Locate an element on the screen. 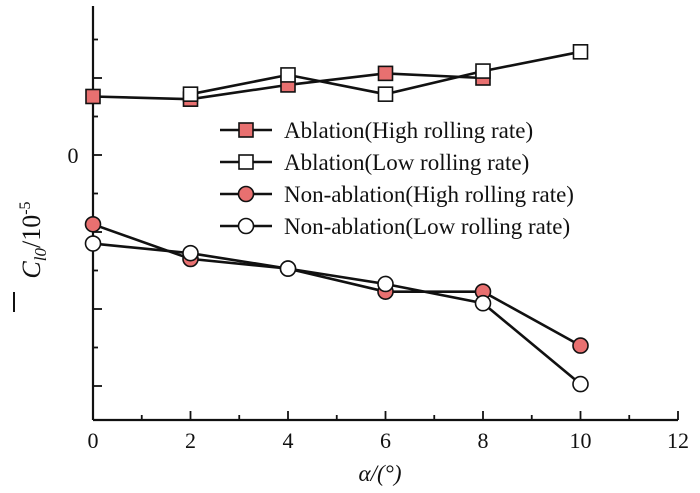  y-tick-label: 0 is located at coordinates (73, 155).